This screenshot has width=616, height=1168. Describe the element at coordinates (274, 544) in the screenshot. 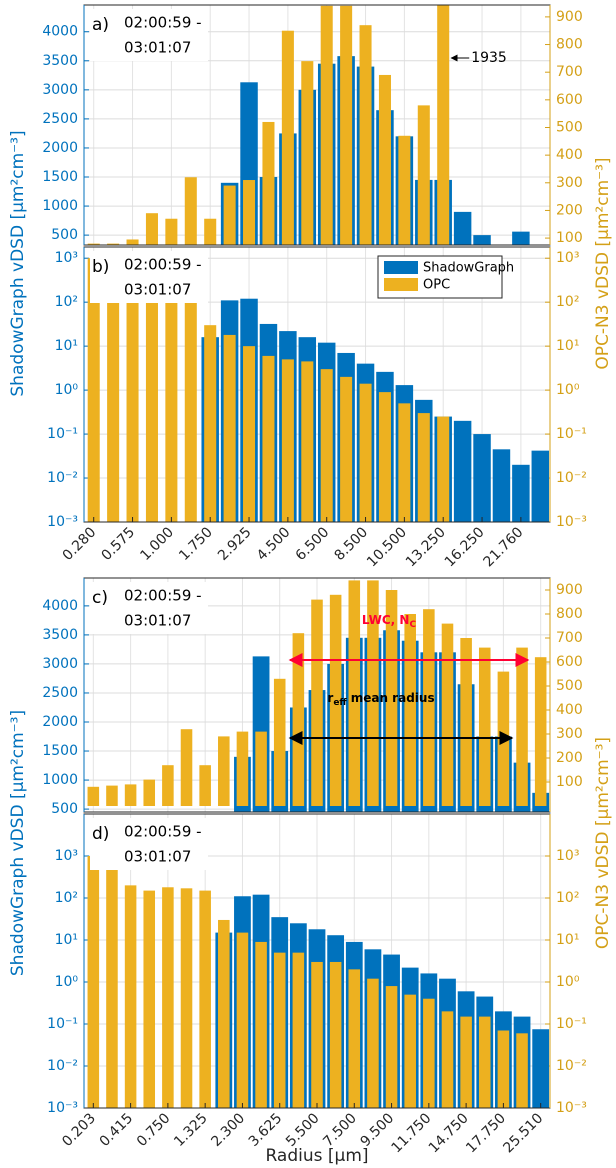

I see `x-tick-label: 4.500` at that location.